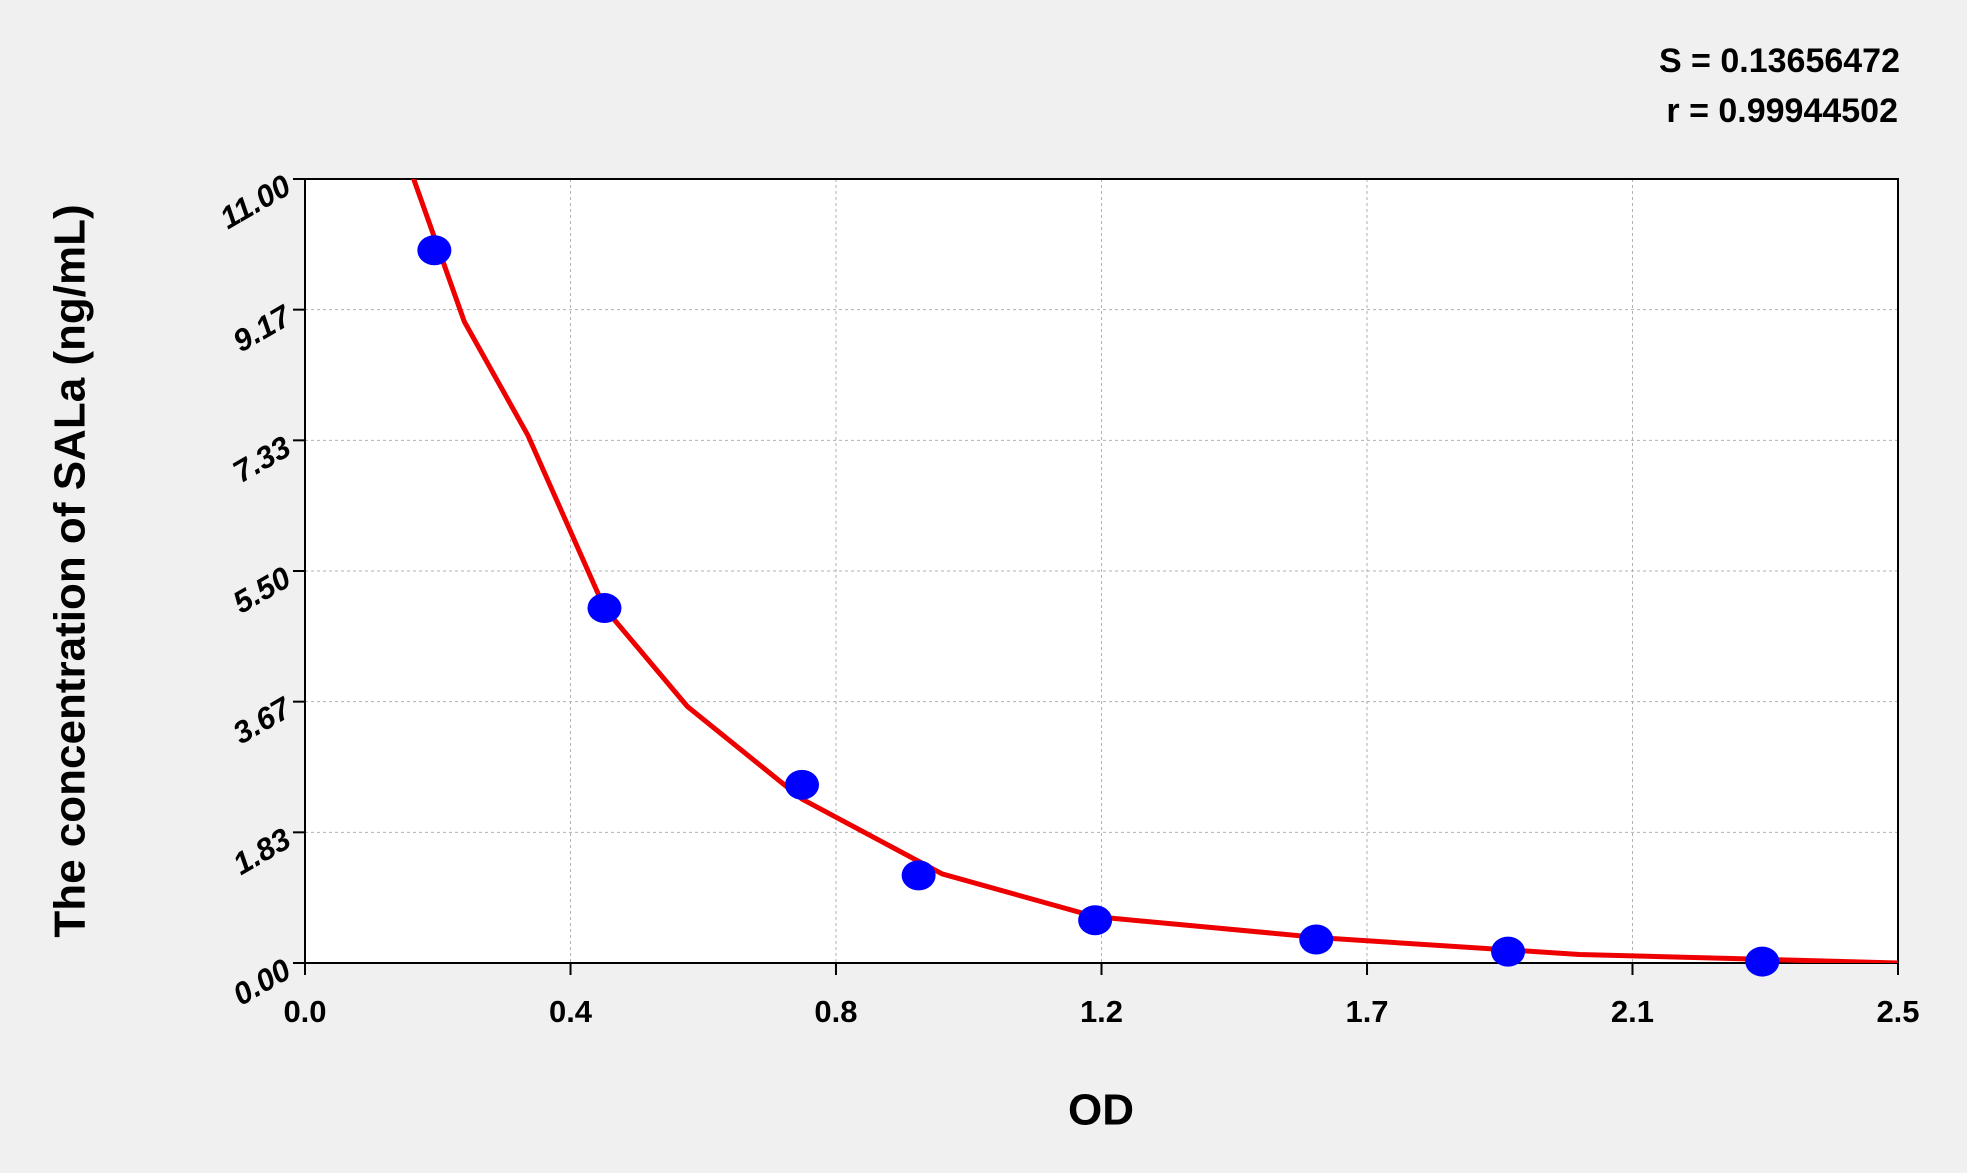  I want to click on y-tick-label: 5.50, so click(262, 590).